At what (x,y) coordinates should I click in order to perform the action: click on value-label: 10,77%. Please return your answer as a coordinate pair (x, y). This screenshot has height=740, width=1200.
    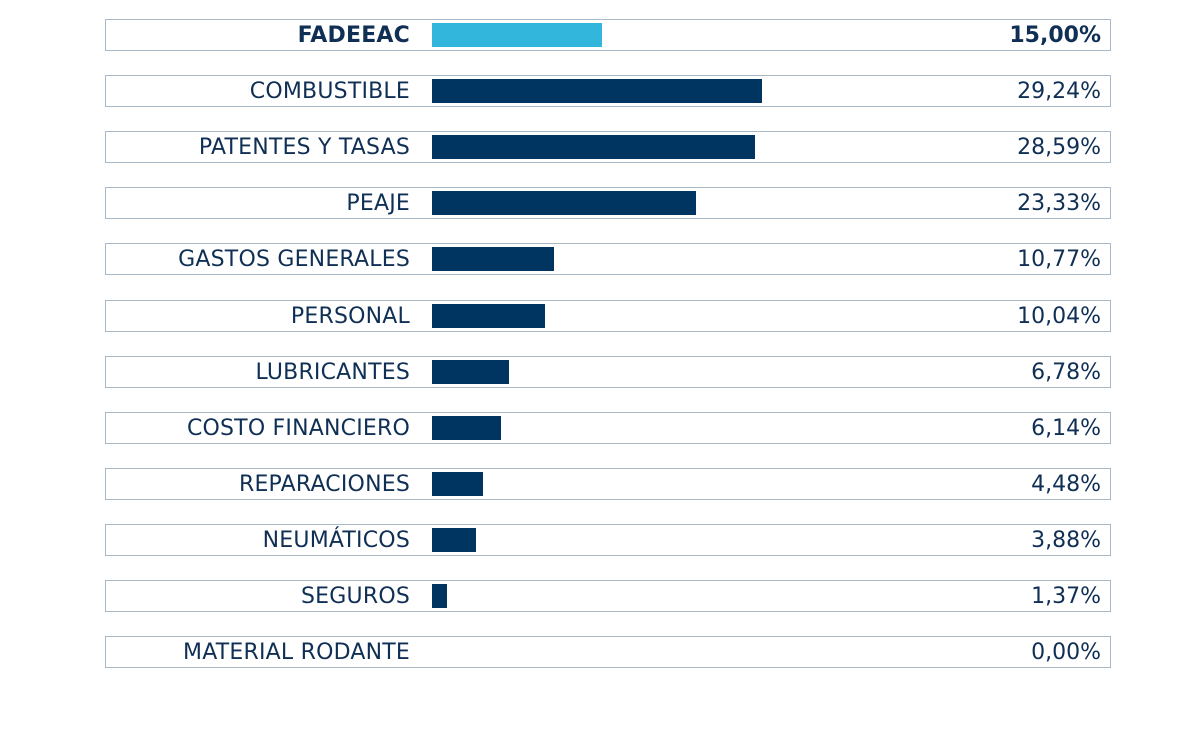
    Looking at the image, I should click on (1059, 260).